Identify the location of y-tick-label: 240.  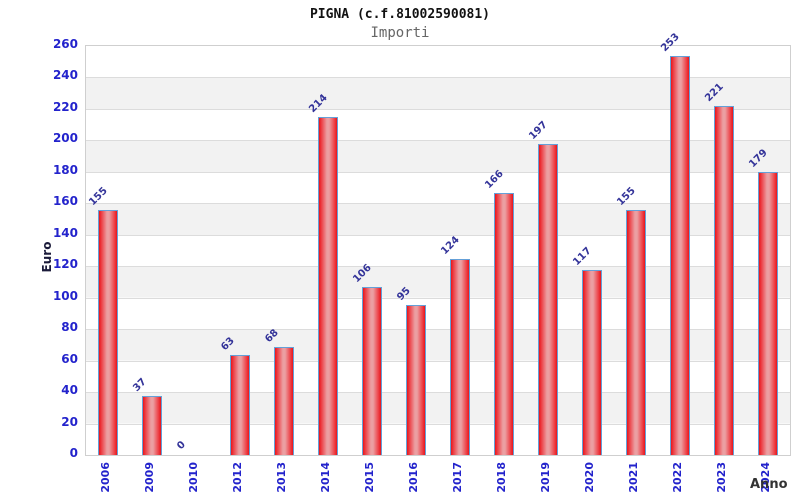
(65, 75).